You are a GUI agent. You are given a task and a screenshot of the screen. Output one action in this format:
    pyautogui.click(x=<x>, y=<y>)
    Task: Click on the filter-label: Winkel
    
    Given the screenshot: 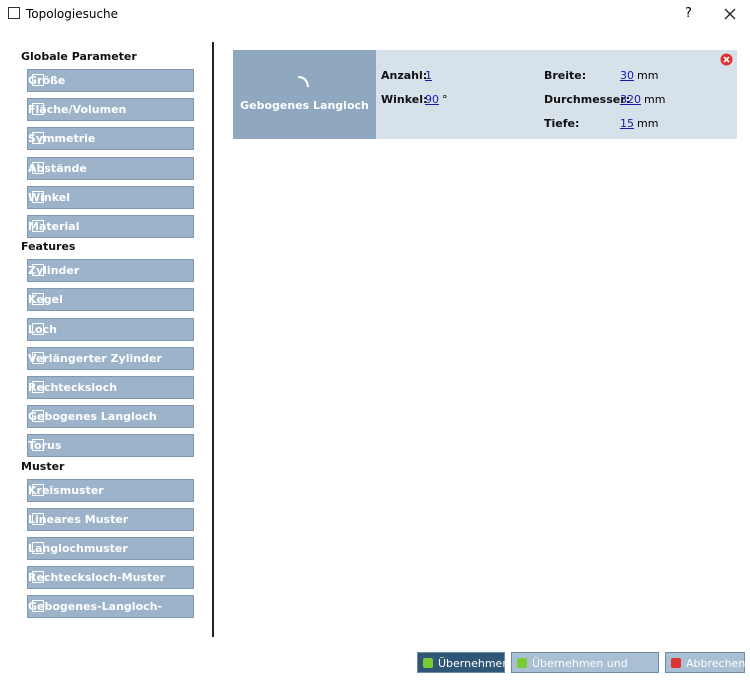 What is the action you would take?
    pyautogui.click(x=49, y=197)
    